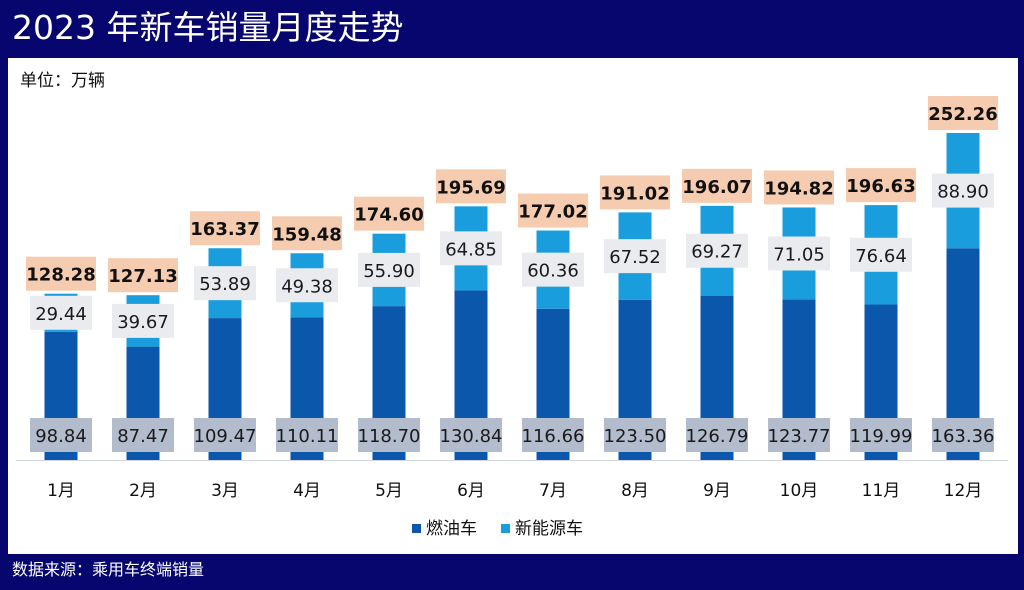 The height and width of the screenshot is (590, 1024). What do you see at coordinates (61, 491) in the screenshot?
I see `x-tick-label: 1月` at bounding box center [61, 491].